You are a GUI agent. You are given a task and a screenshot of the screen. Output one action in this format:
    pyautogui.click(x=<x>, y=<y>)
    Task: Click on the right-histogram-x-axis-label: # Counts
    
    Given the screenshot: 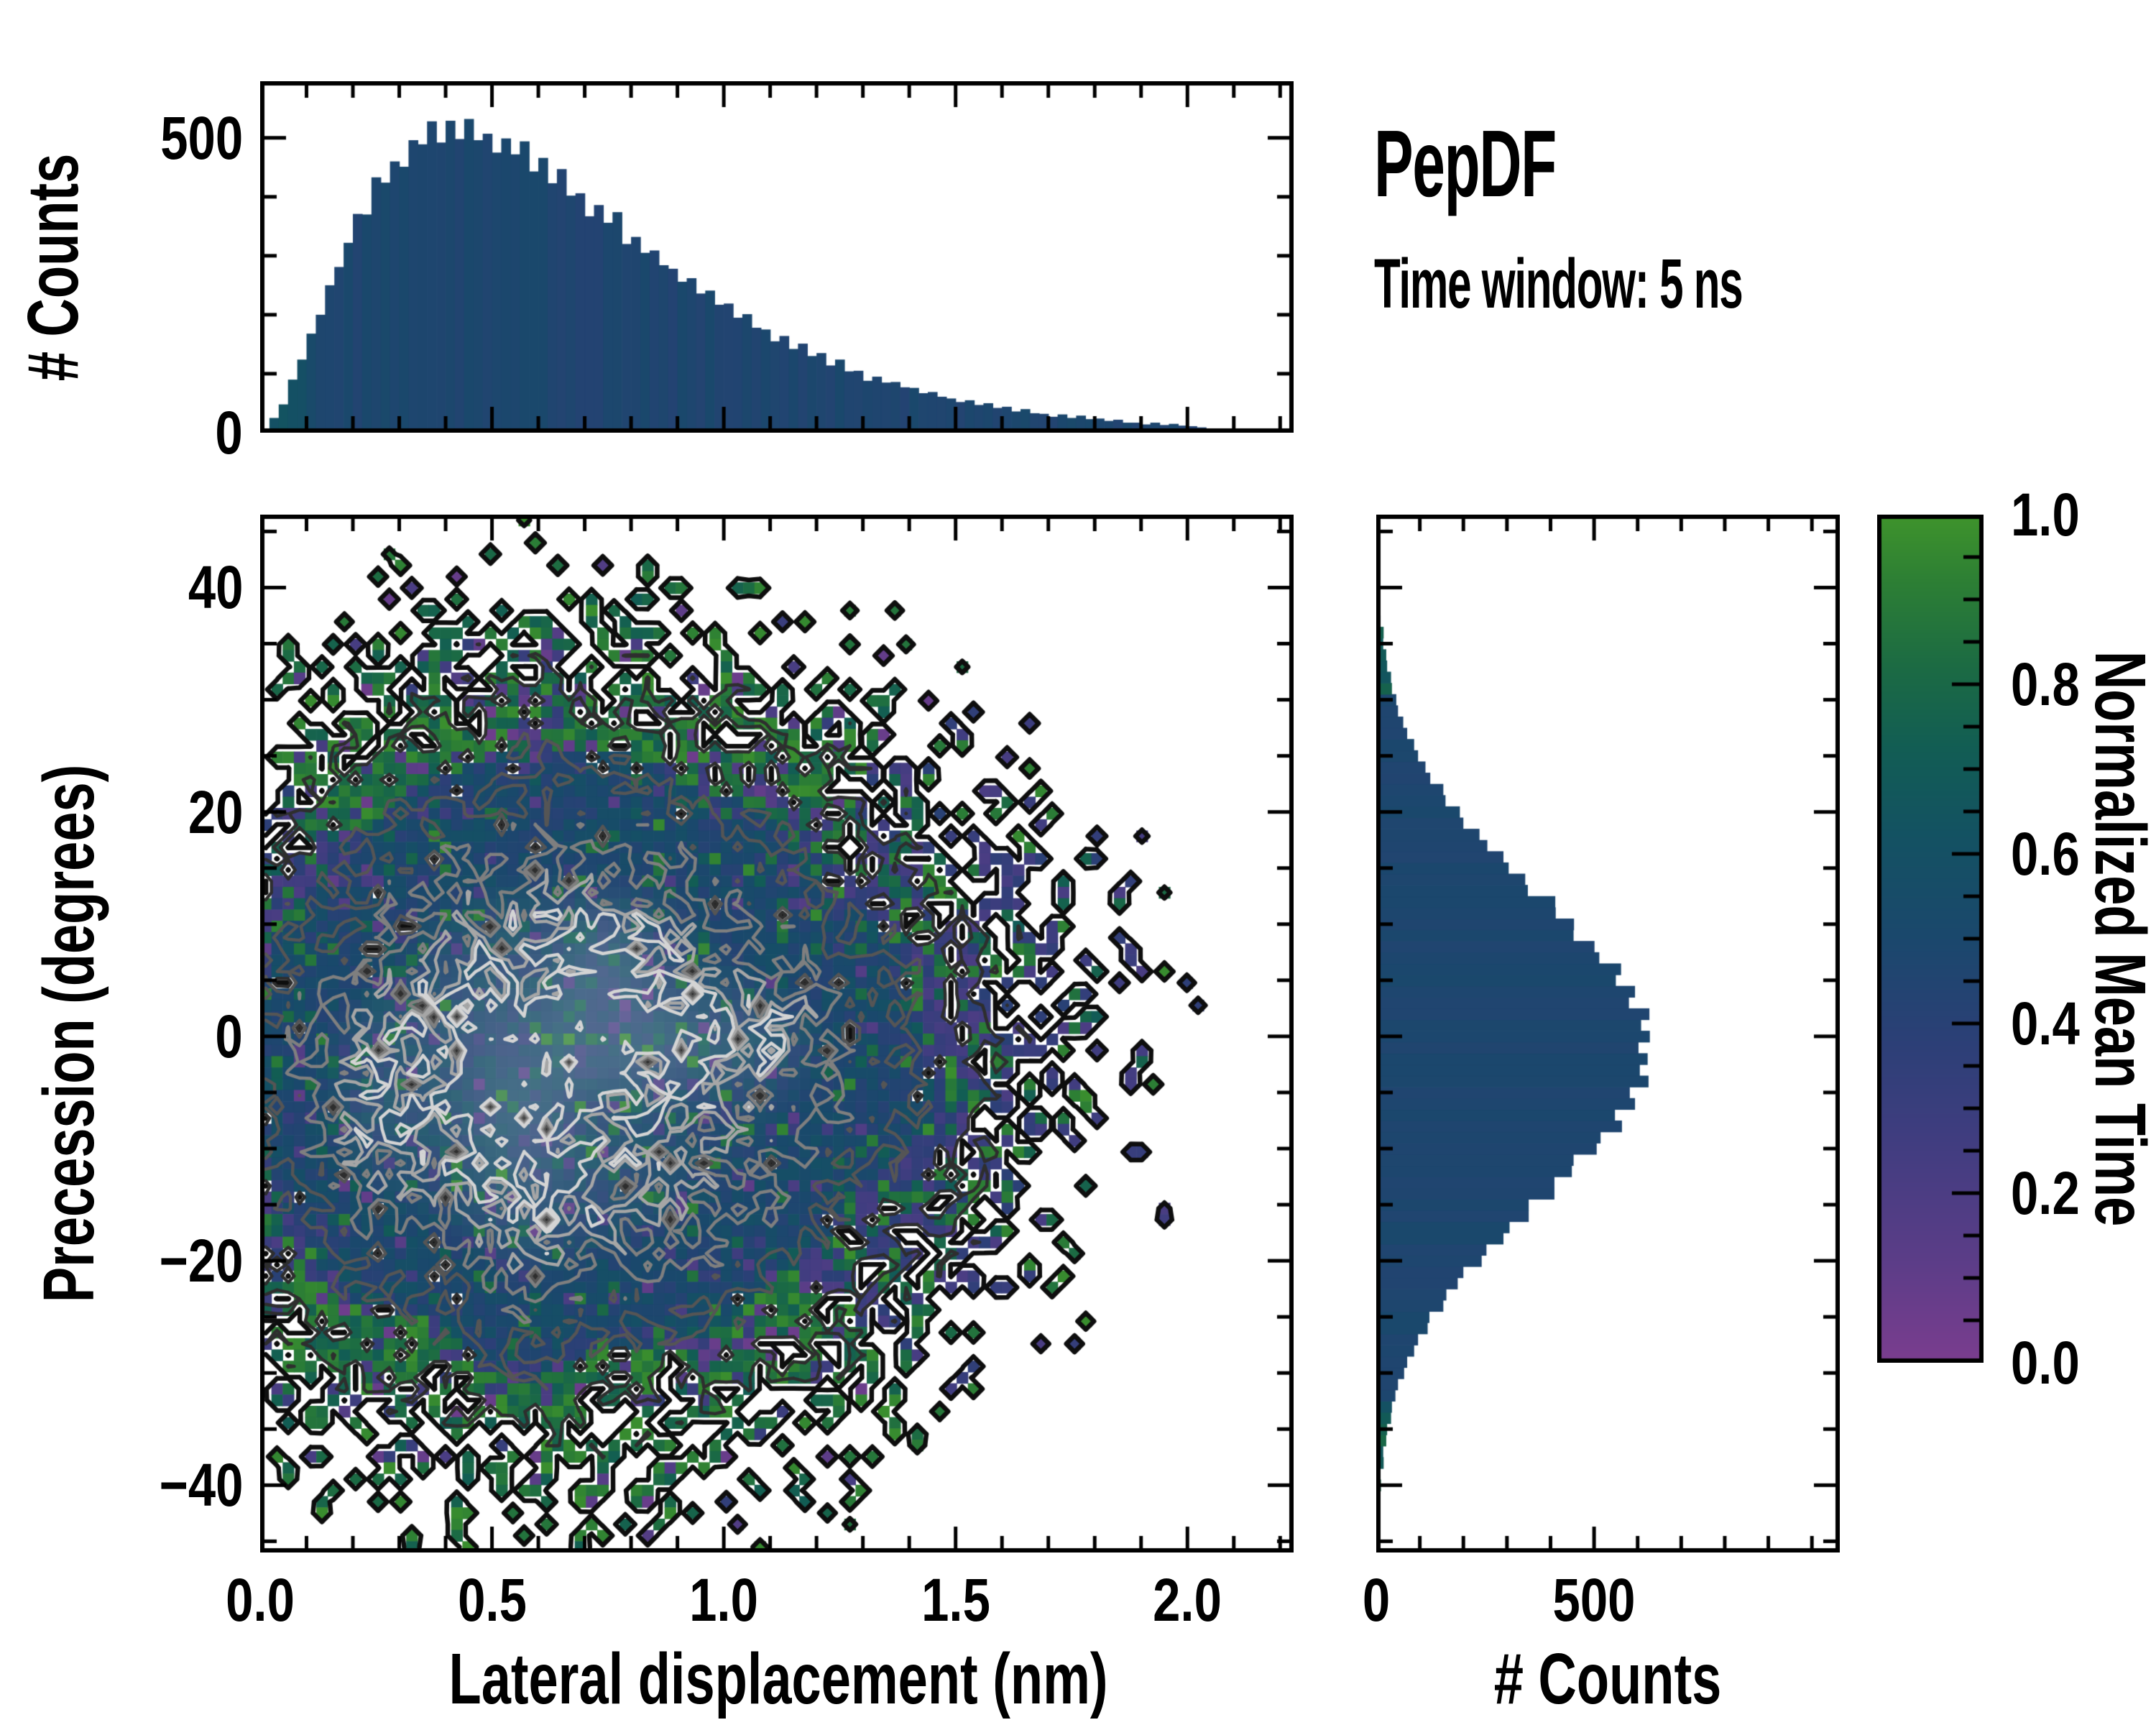 What is the action you would take?
    pyautogui.click(x=1607, y=1679)
    